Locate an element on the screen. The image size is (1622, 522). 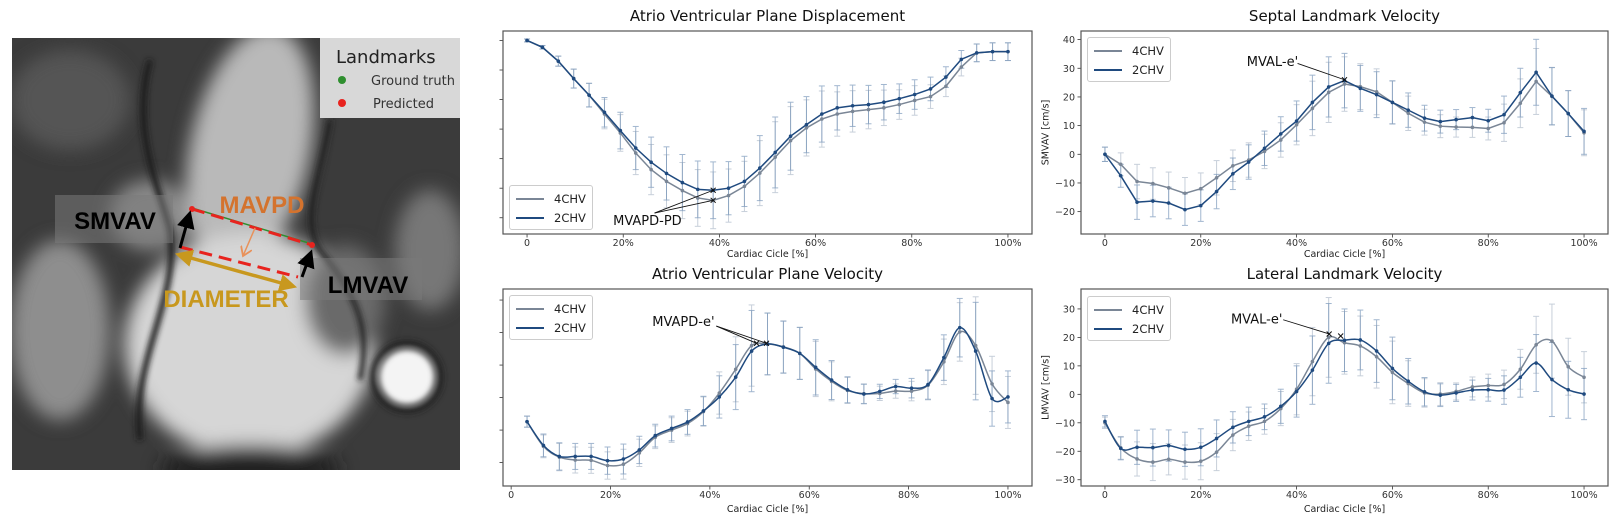
annotation-label: MVAL-e' is located at coordinates (1272, 62).